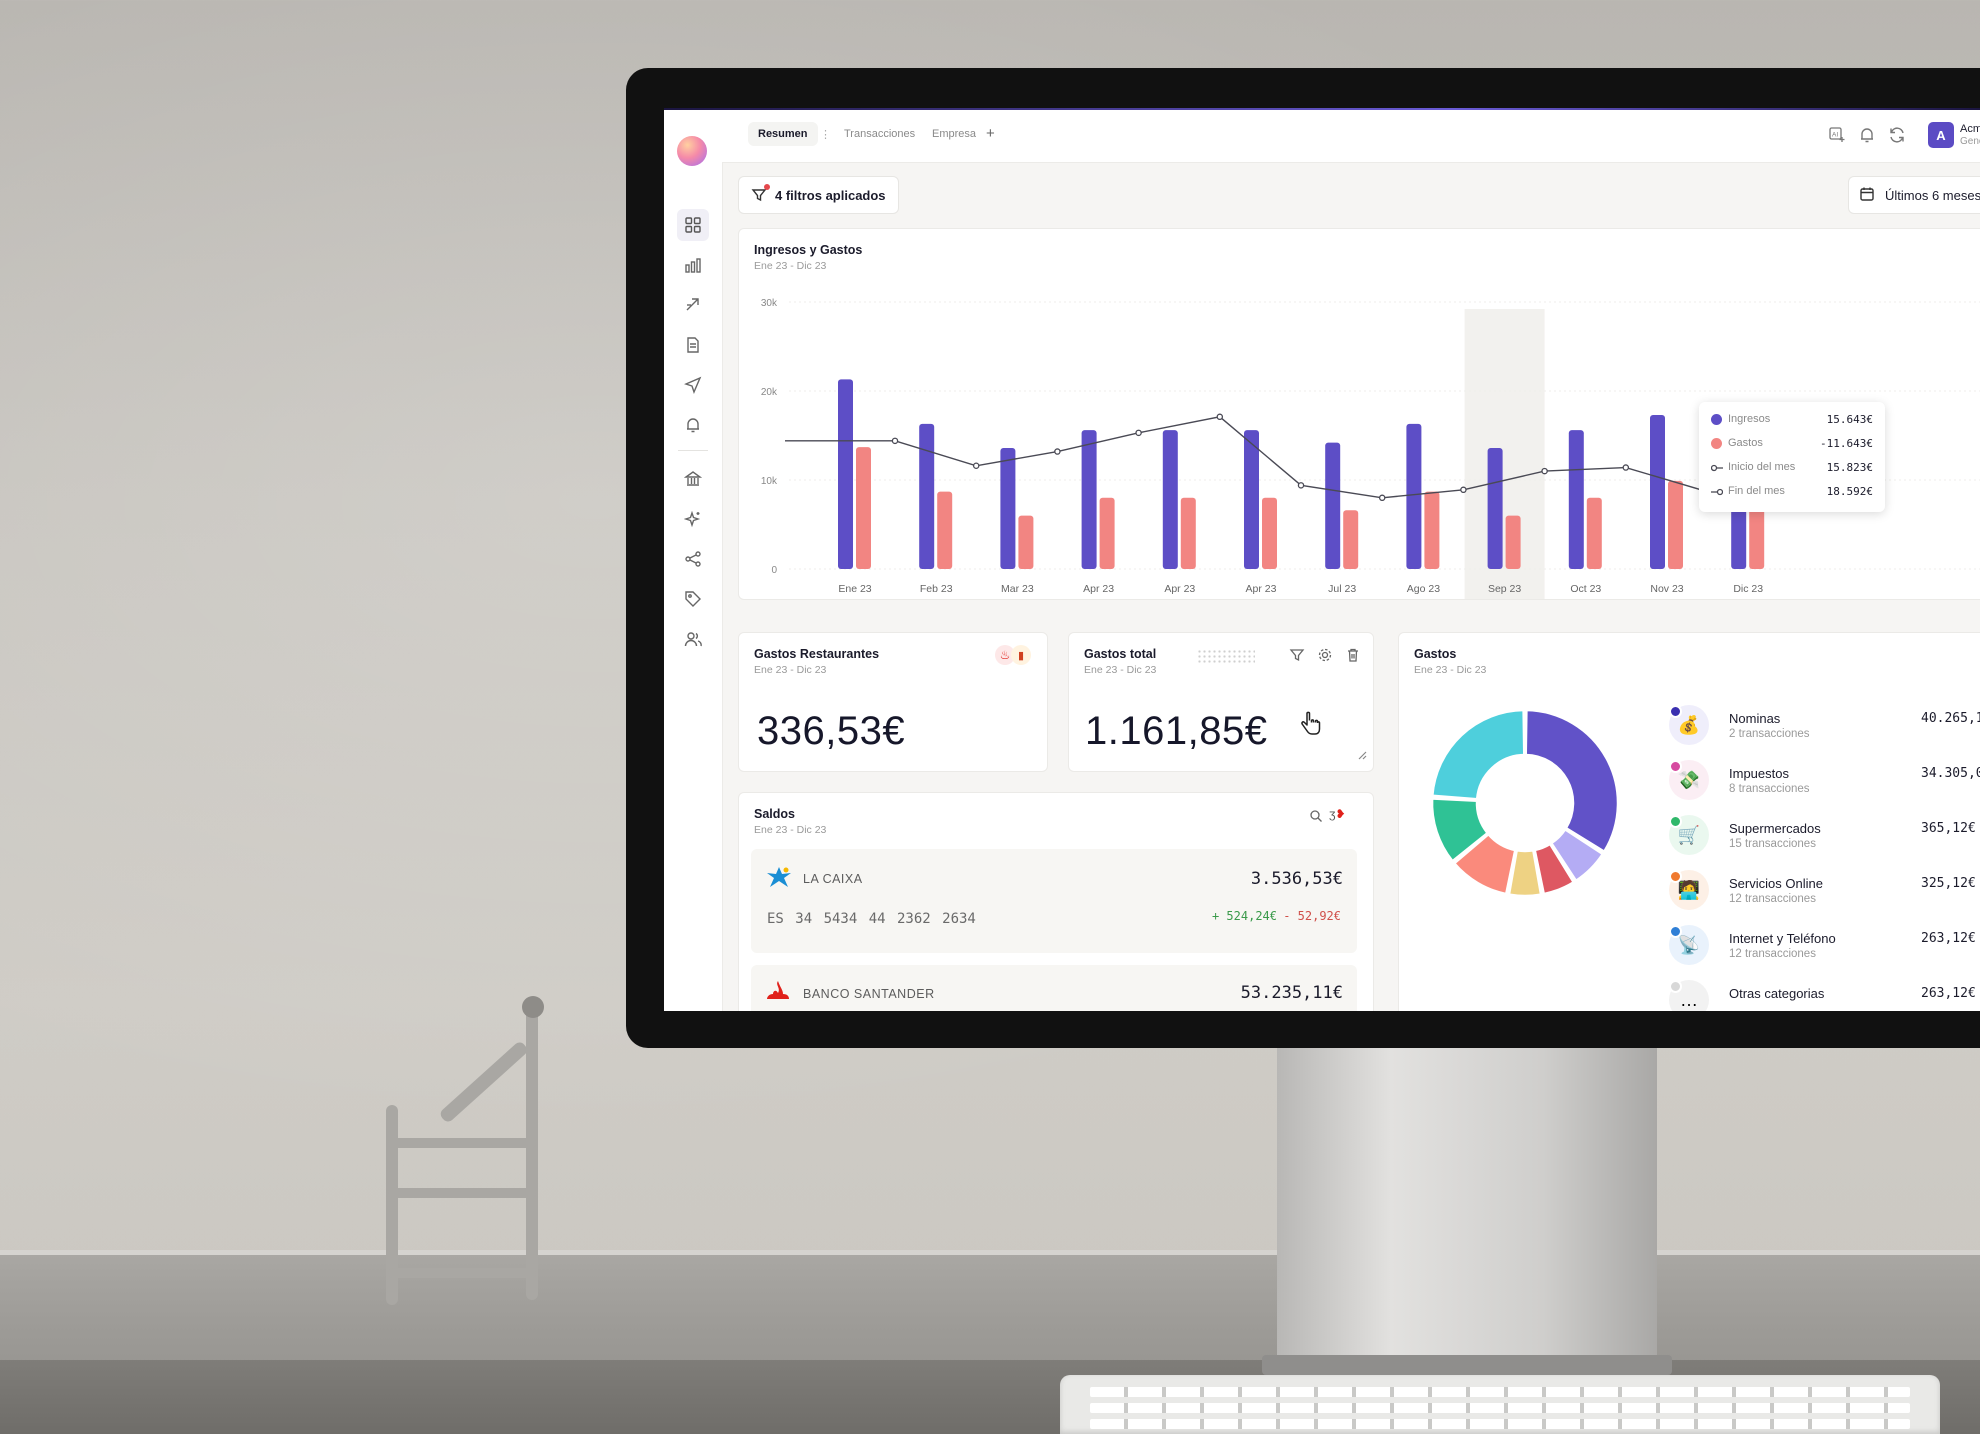  I want to click on total-expenses-title: Gastos total, so click(1120, 654).